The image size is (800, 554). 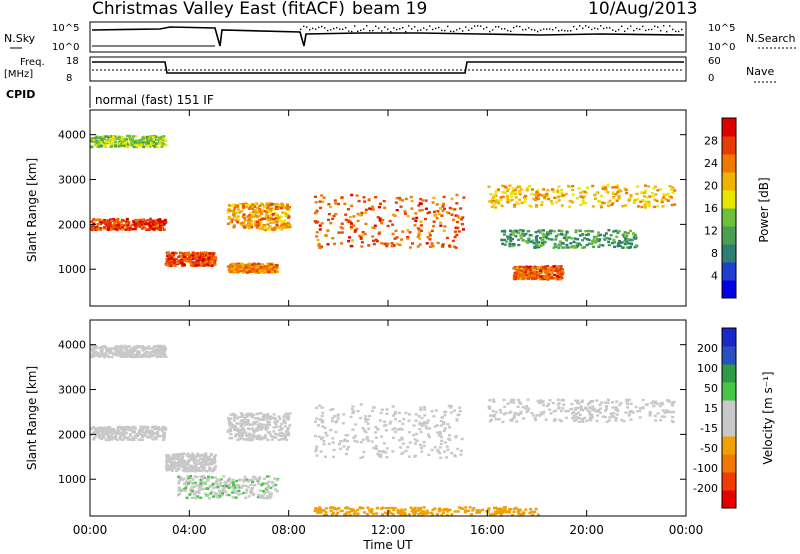 What do you see at coordinates (32, 418) in the screenshot?
I see `velocity-ylabel: Slant Range [km]` at bounding box center [32, 418].